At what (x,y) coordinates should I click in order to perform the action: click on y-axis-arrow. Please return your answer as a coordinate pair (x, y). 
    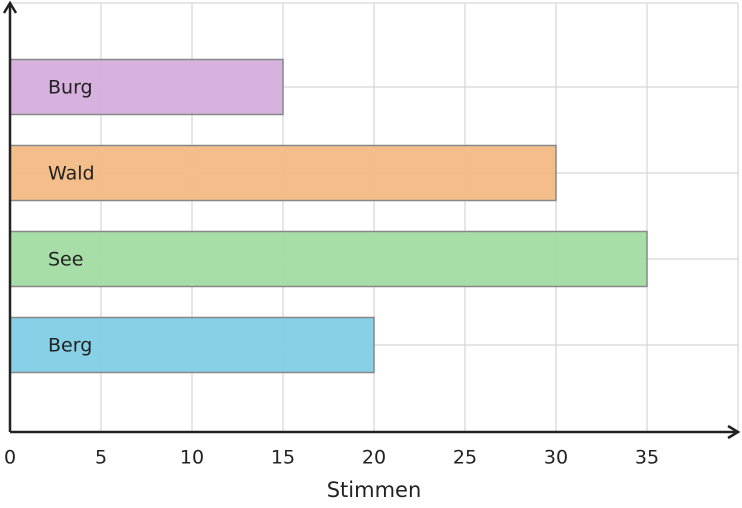
    Looking at the image, I should click on (10, 7).